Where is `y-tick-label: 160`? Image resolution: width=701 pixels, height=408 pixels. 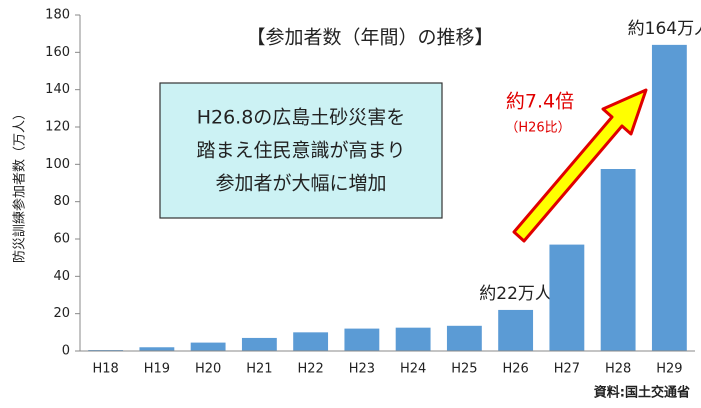
y-tick-label: 160 is located at coordinates (57, 52).